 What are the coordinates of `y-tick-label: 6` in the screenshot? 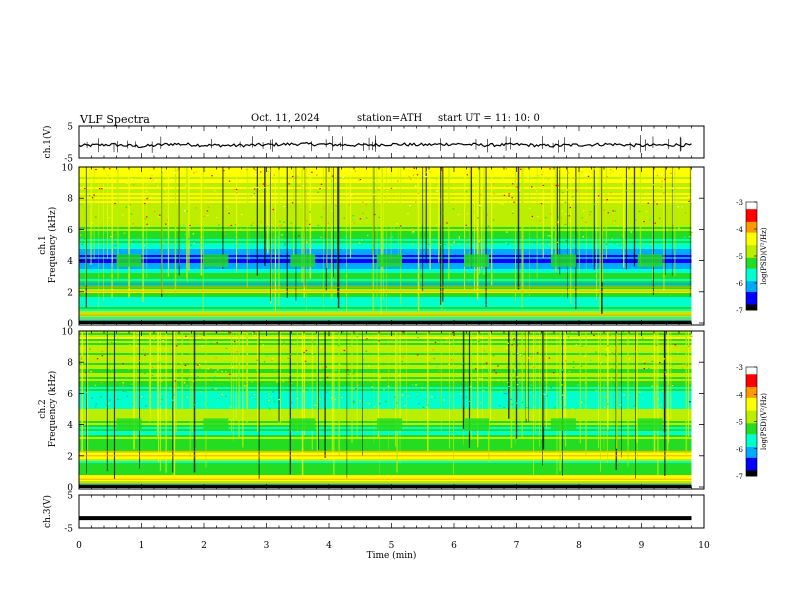 It's located at (70, 395).